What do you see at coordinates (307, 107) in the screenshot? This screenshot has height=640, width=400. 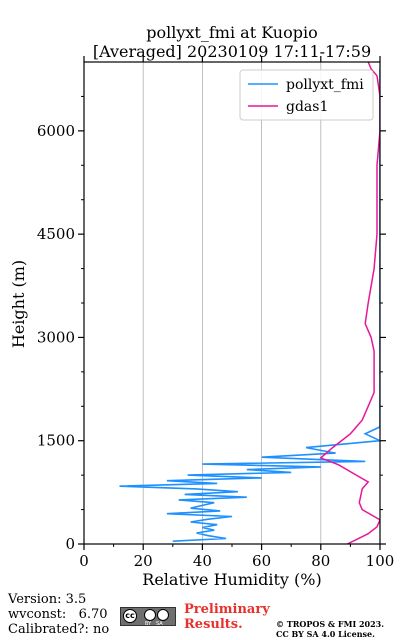 I see `legend-label-gdas1: gdas1` at bounding box center [307, 107].